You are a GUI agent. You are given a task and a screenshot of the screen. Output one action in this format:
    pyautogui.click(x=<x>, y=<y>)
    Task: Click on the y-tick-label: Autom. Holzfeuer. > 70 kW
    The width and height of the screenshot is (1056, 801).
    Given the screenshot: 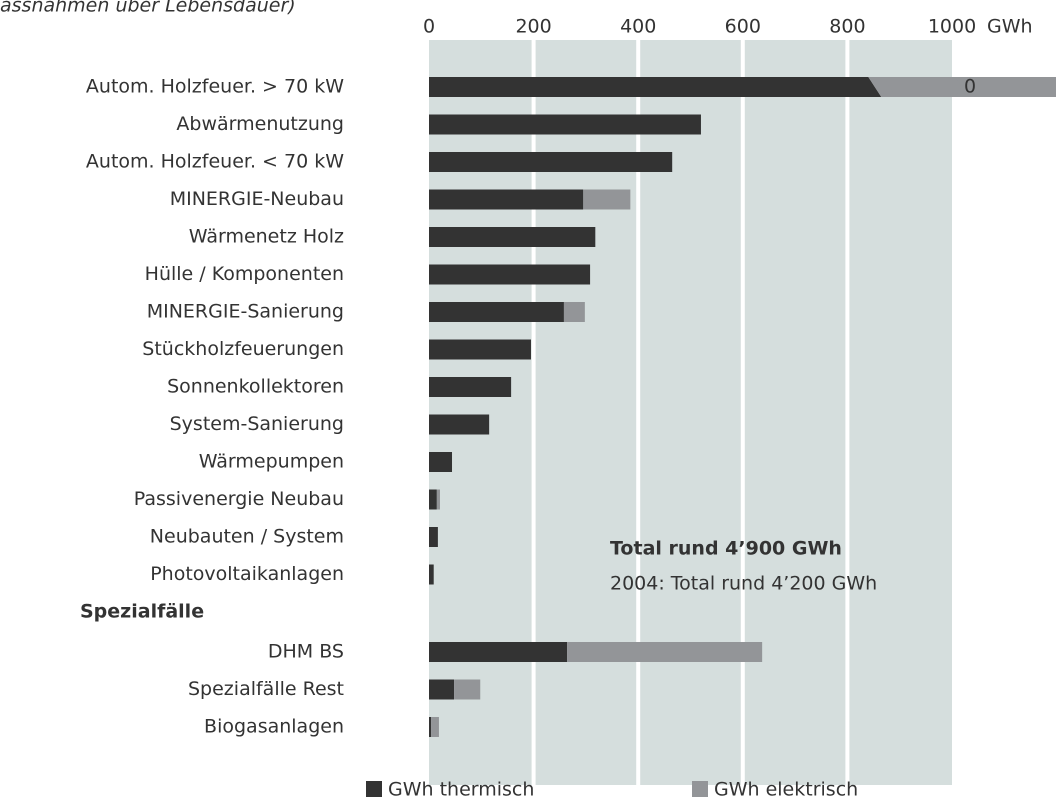 What is the action you would take?
    pyautogui.click(x=215, y=87)
    